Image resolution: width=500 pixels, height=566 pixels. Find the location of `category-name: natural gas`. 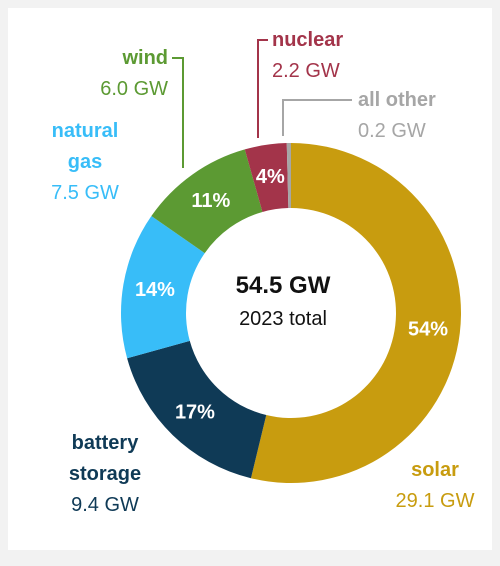

category-name: natural gas is located at coordinates (85, 146).